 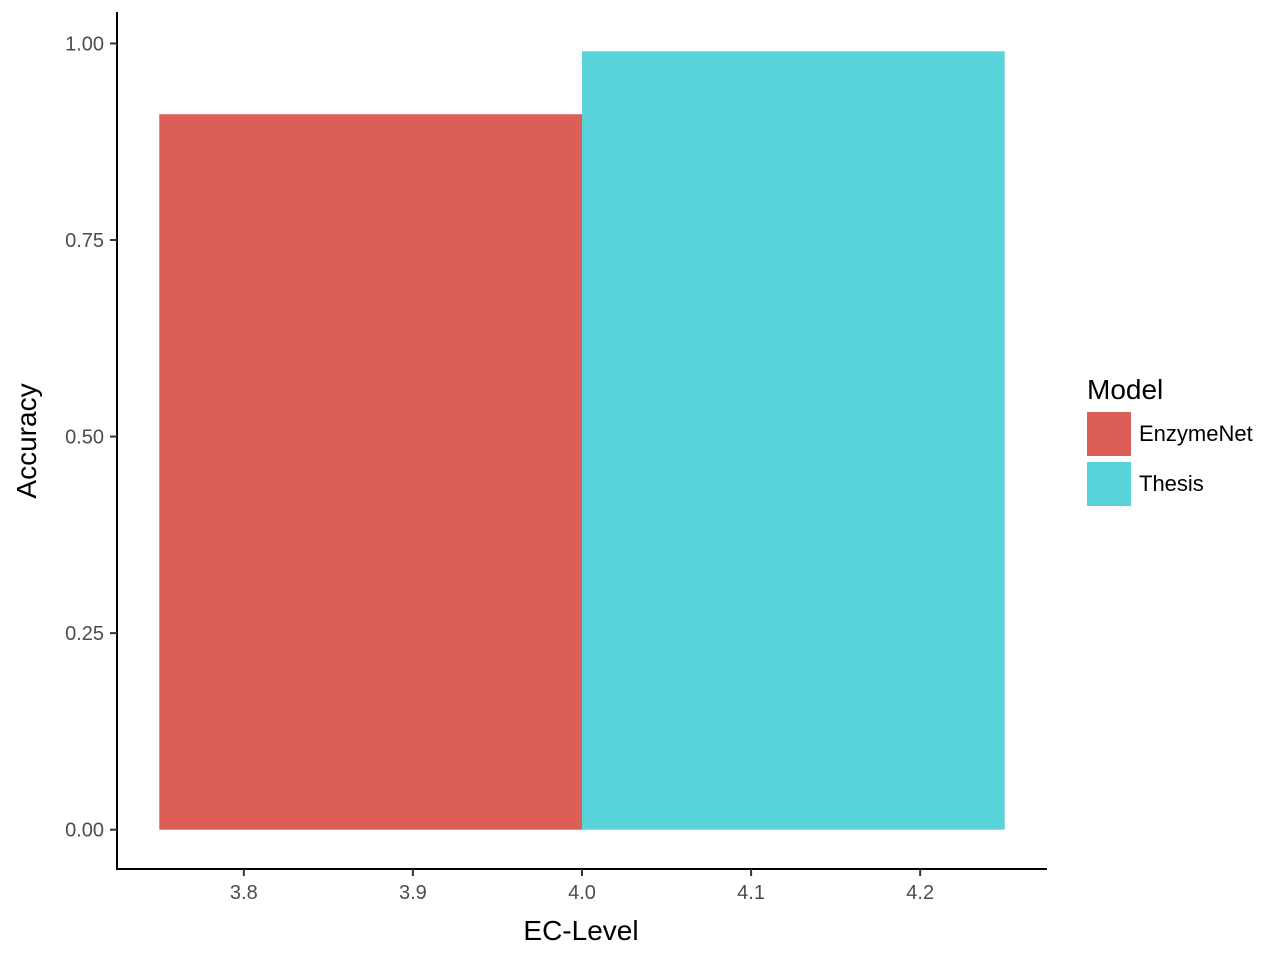 I want to click on x-axis-title: EC-Level, so click(x=580, y=930).